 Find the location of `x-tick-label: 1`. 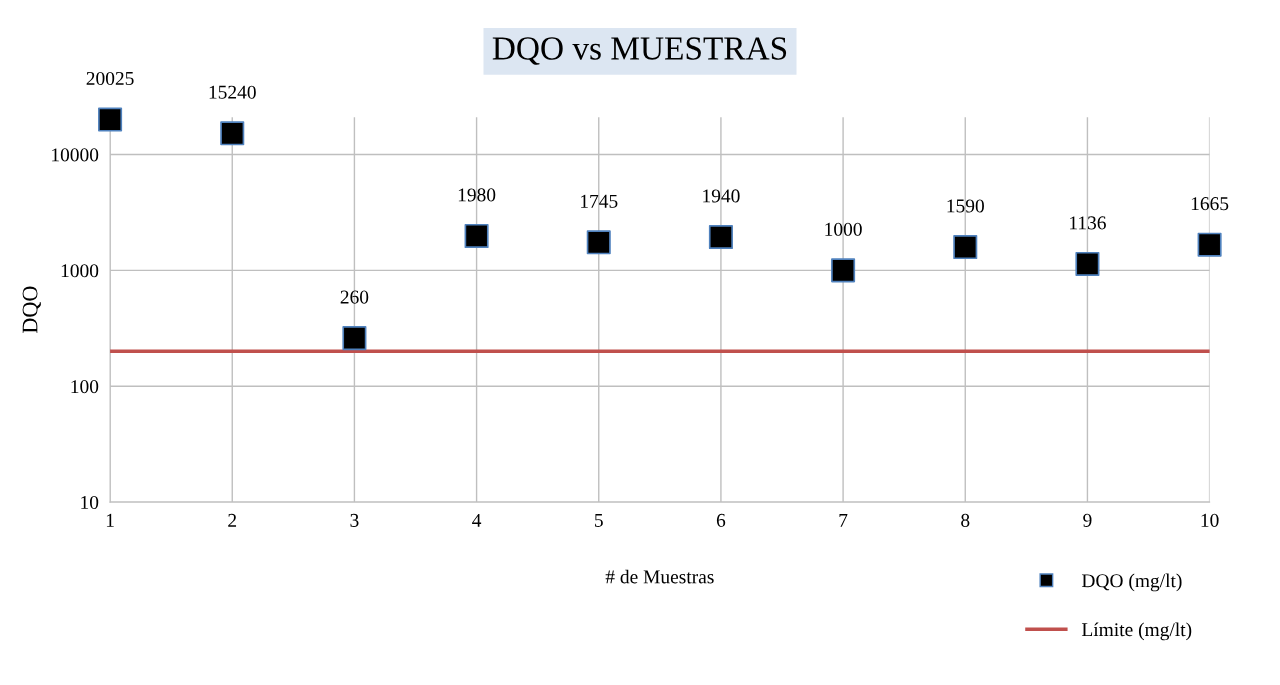

x-tick-label: 1 is located at coordinates (110, 520).